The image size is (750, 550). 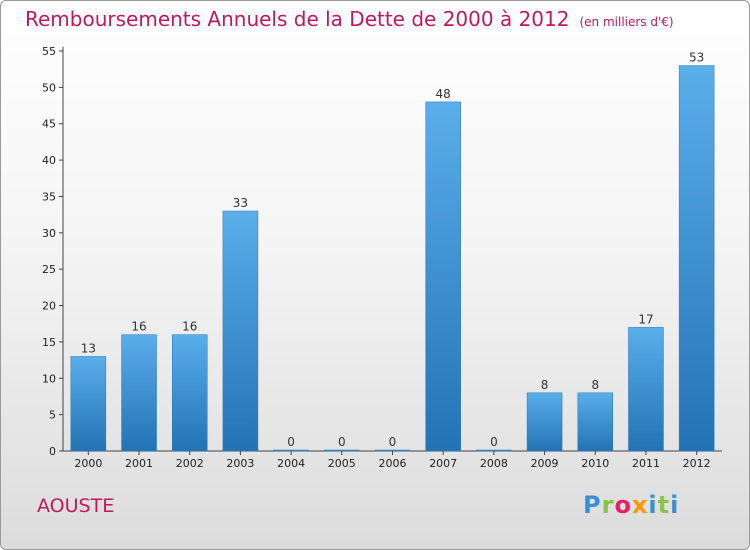 What do you see at coordinates (545, 463) in the screenshot?
I see `x-tick-label: 2009` at bounding box center [545, 463].